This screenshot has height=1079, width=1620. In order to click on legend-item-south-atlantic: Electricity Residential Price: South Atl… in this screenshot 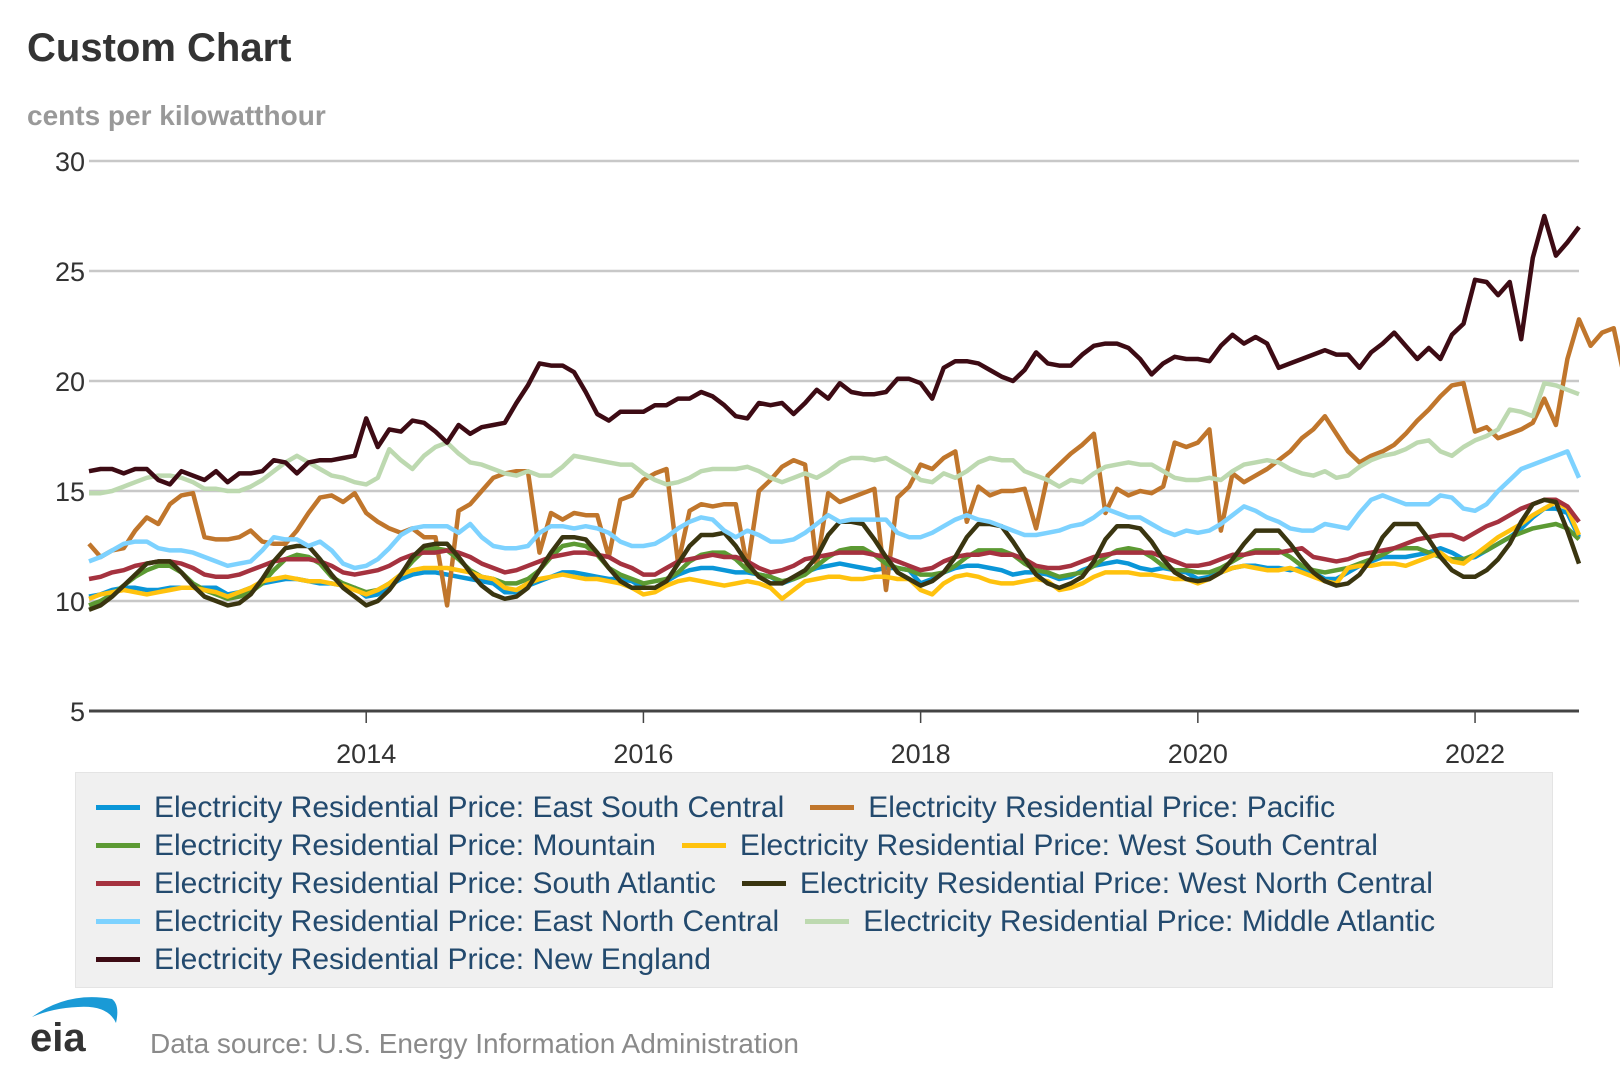, I will do `click(406, 883)`.